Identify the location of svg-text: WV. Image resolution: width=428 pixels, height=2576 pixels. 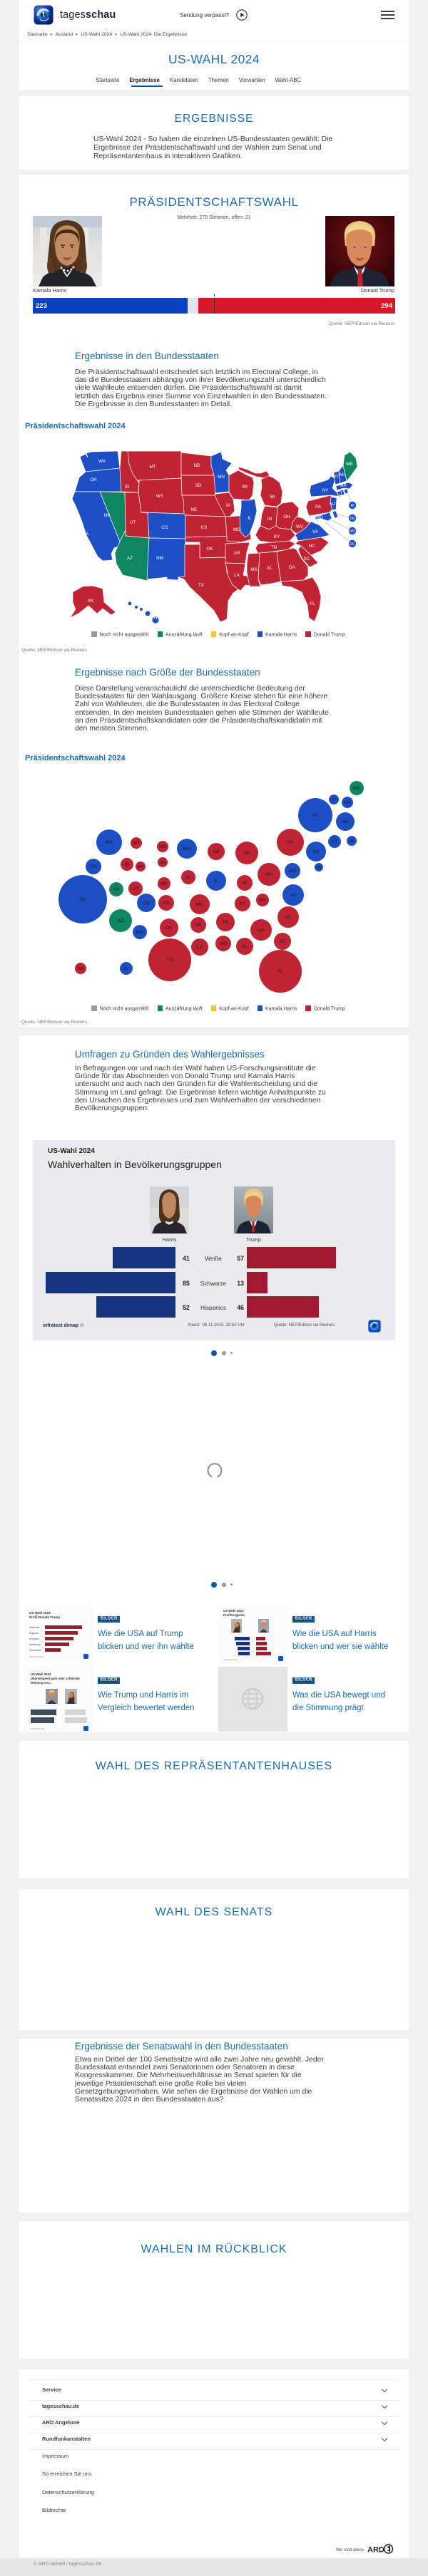
(300, 527).